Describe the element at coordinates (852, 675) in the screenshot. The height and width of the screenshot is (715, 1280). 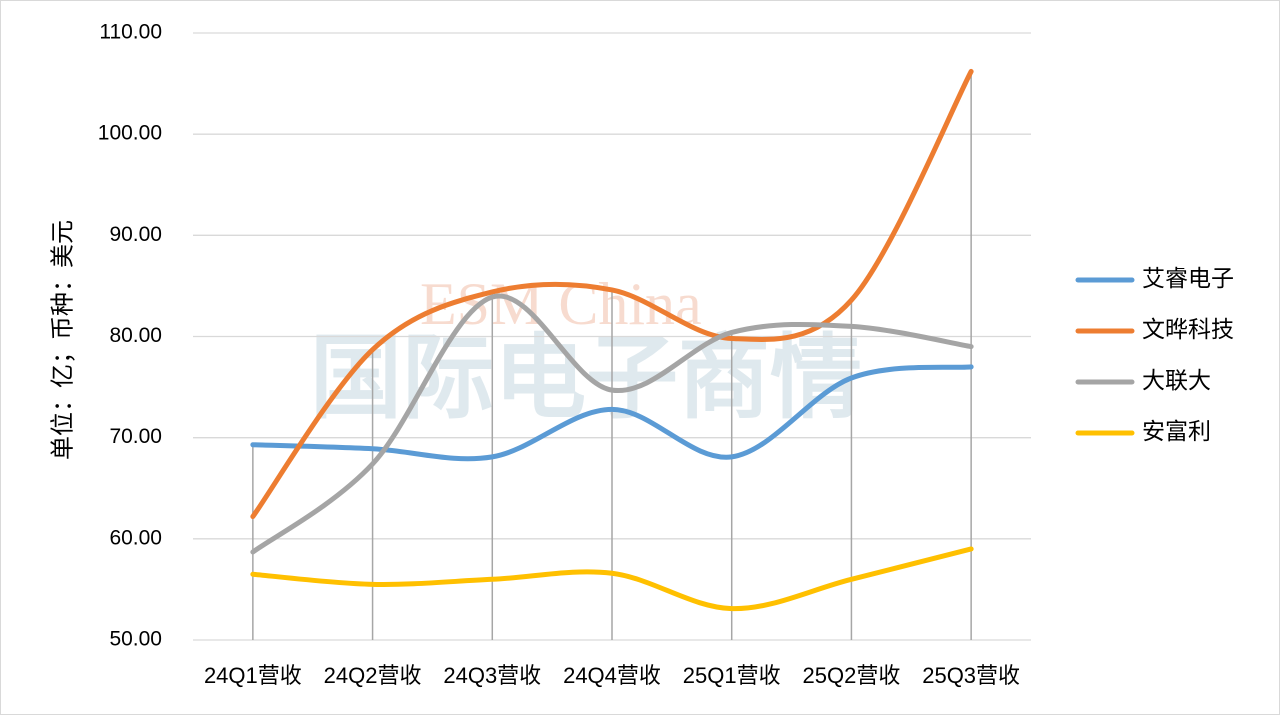
I see `x-tick-label: 25Q2营收` at that location.